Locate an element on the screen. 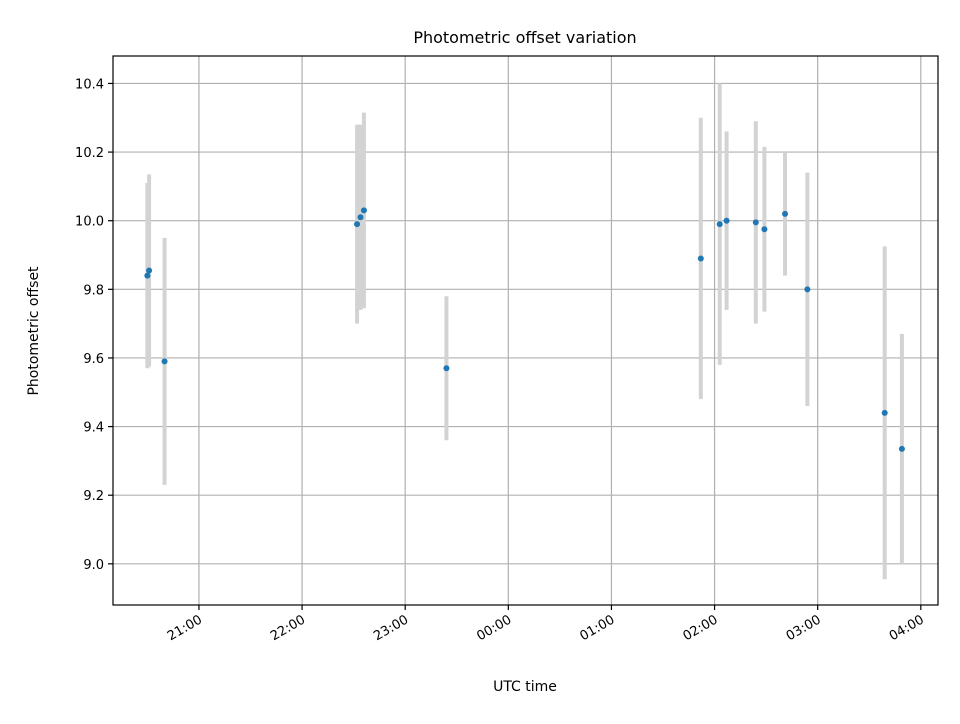 The image size is (960, 724). x-tick-label: 23:00 is located at coordinates (391, 628).